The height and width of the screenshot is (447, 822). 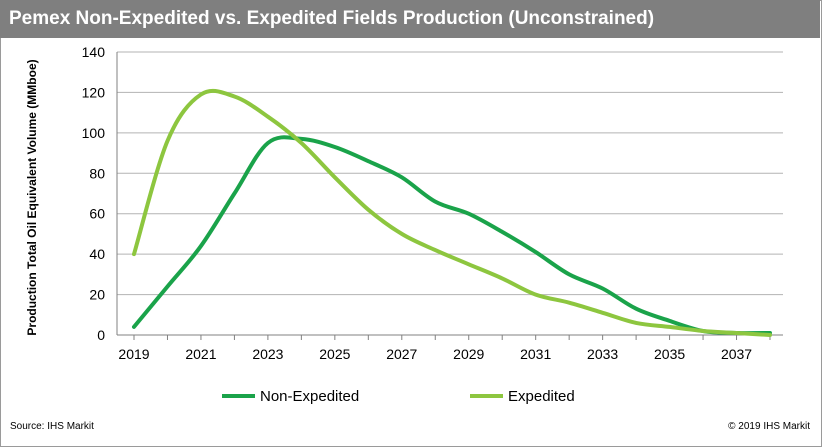 I want to click on source-note: Source: IHS Markit, so click(x=52, y=426).